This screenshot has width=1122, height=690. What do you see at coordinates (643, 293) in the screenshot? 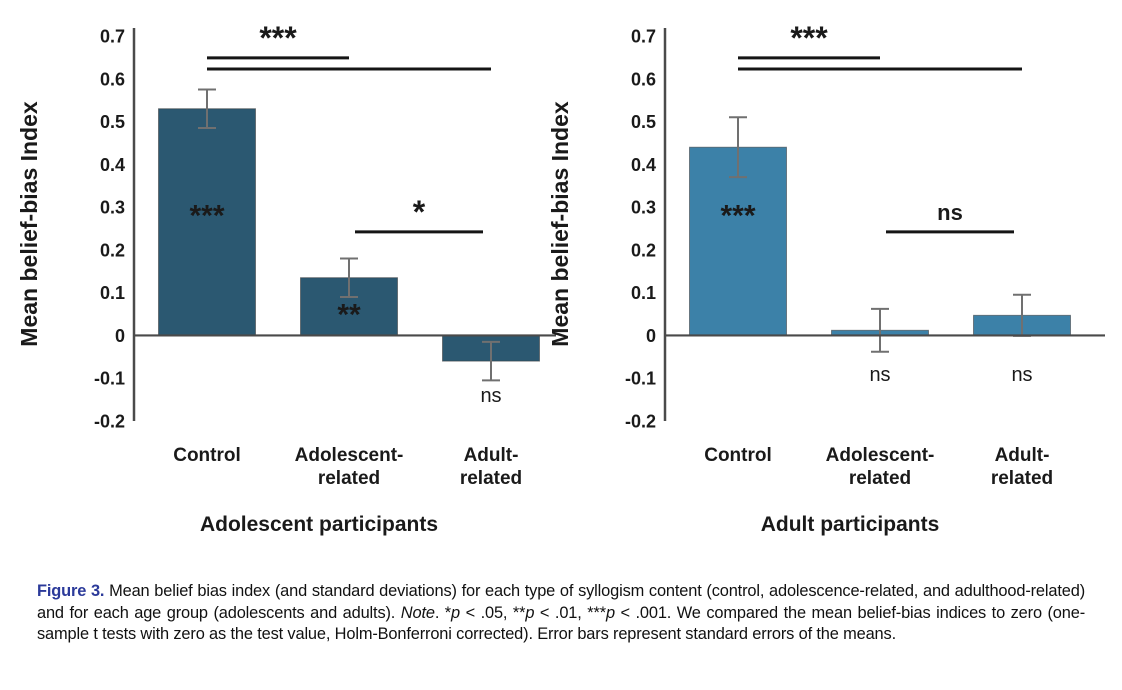
I see `y-tick-label-adult: 0.1` at bounding box center [643, 293].